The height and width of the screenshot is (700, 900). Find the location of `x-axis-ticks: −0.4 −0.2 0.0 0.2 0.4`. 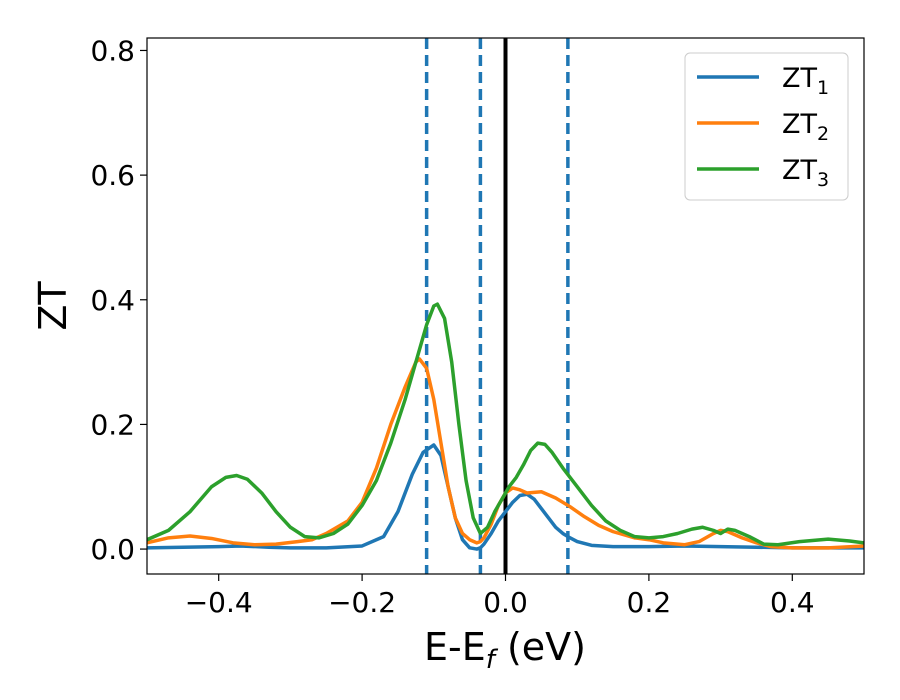

x-axis-ticks: −0.4 −0.2 0.0 0.2 0.4 is located at coordinates (500, 596).